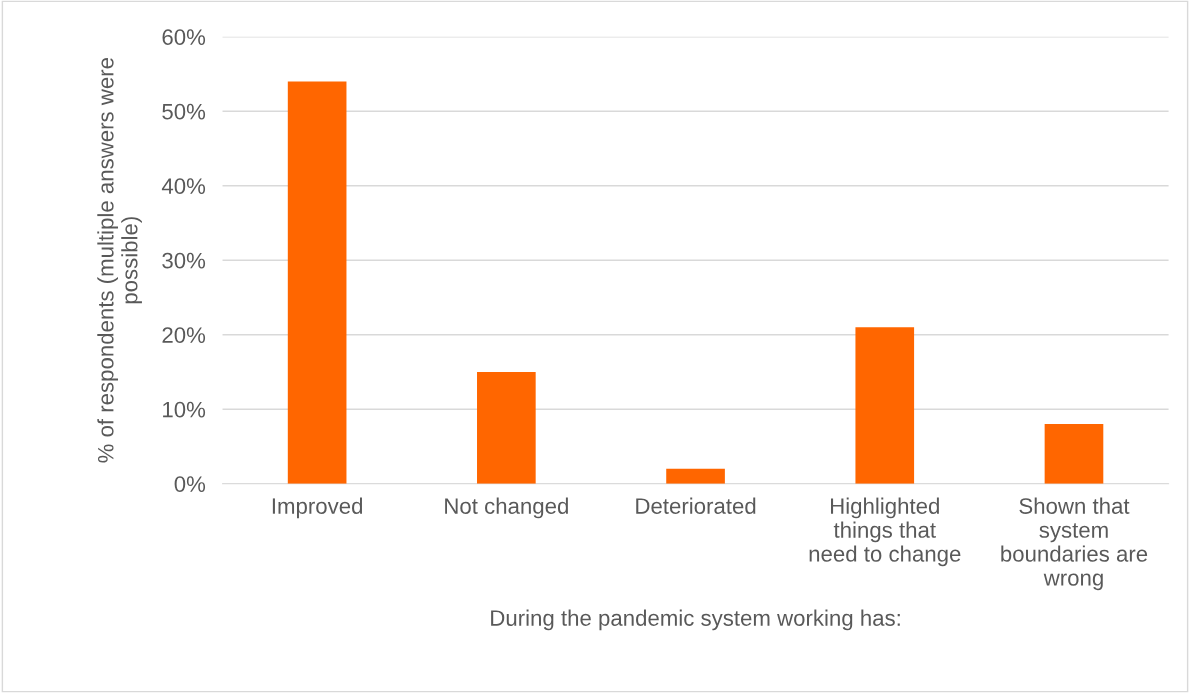 The height and width of the screenshot is (693, 1190). Describe the element at coordinates (184, 111) in the screenshot. I see `y-tick-label: 50%` at that location.